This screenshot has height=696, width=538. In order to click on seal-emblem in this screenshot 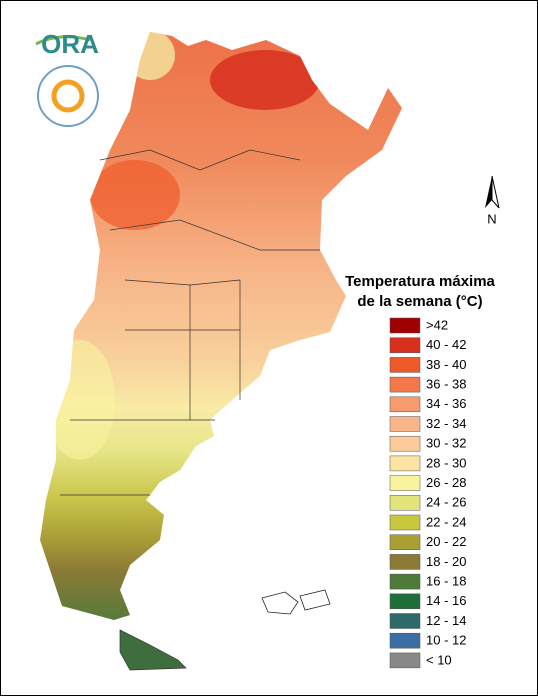, I will do `click(68, 96)`.